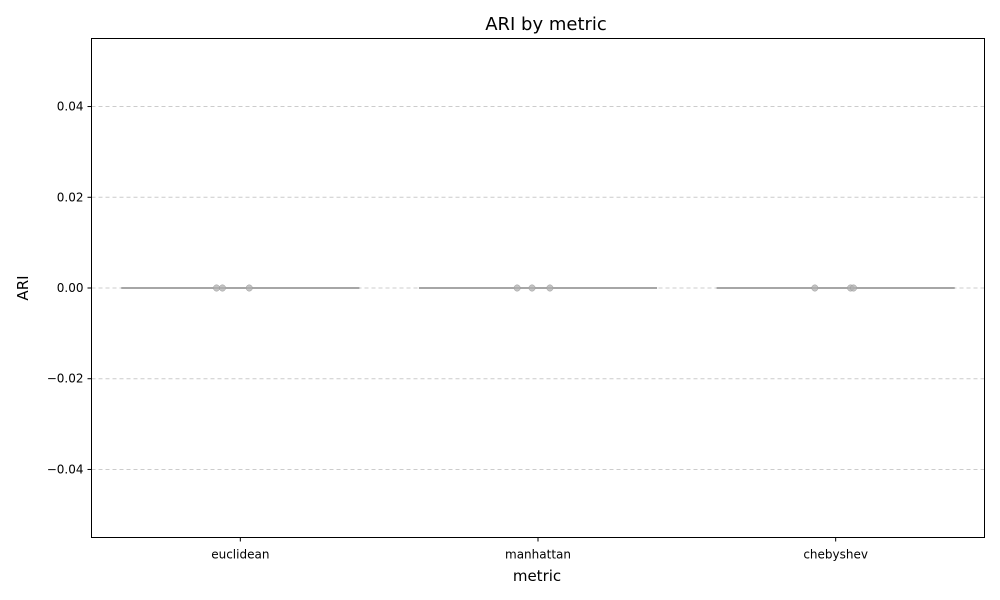 The image size is (1000, 600). Describe the element at coordinates (65, 379) in the screenshot. I see `y-tick-label: −0.02` at that location.